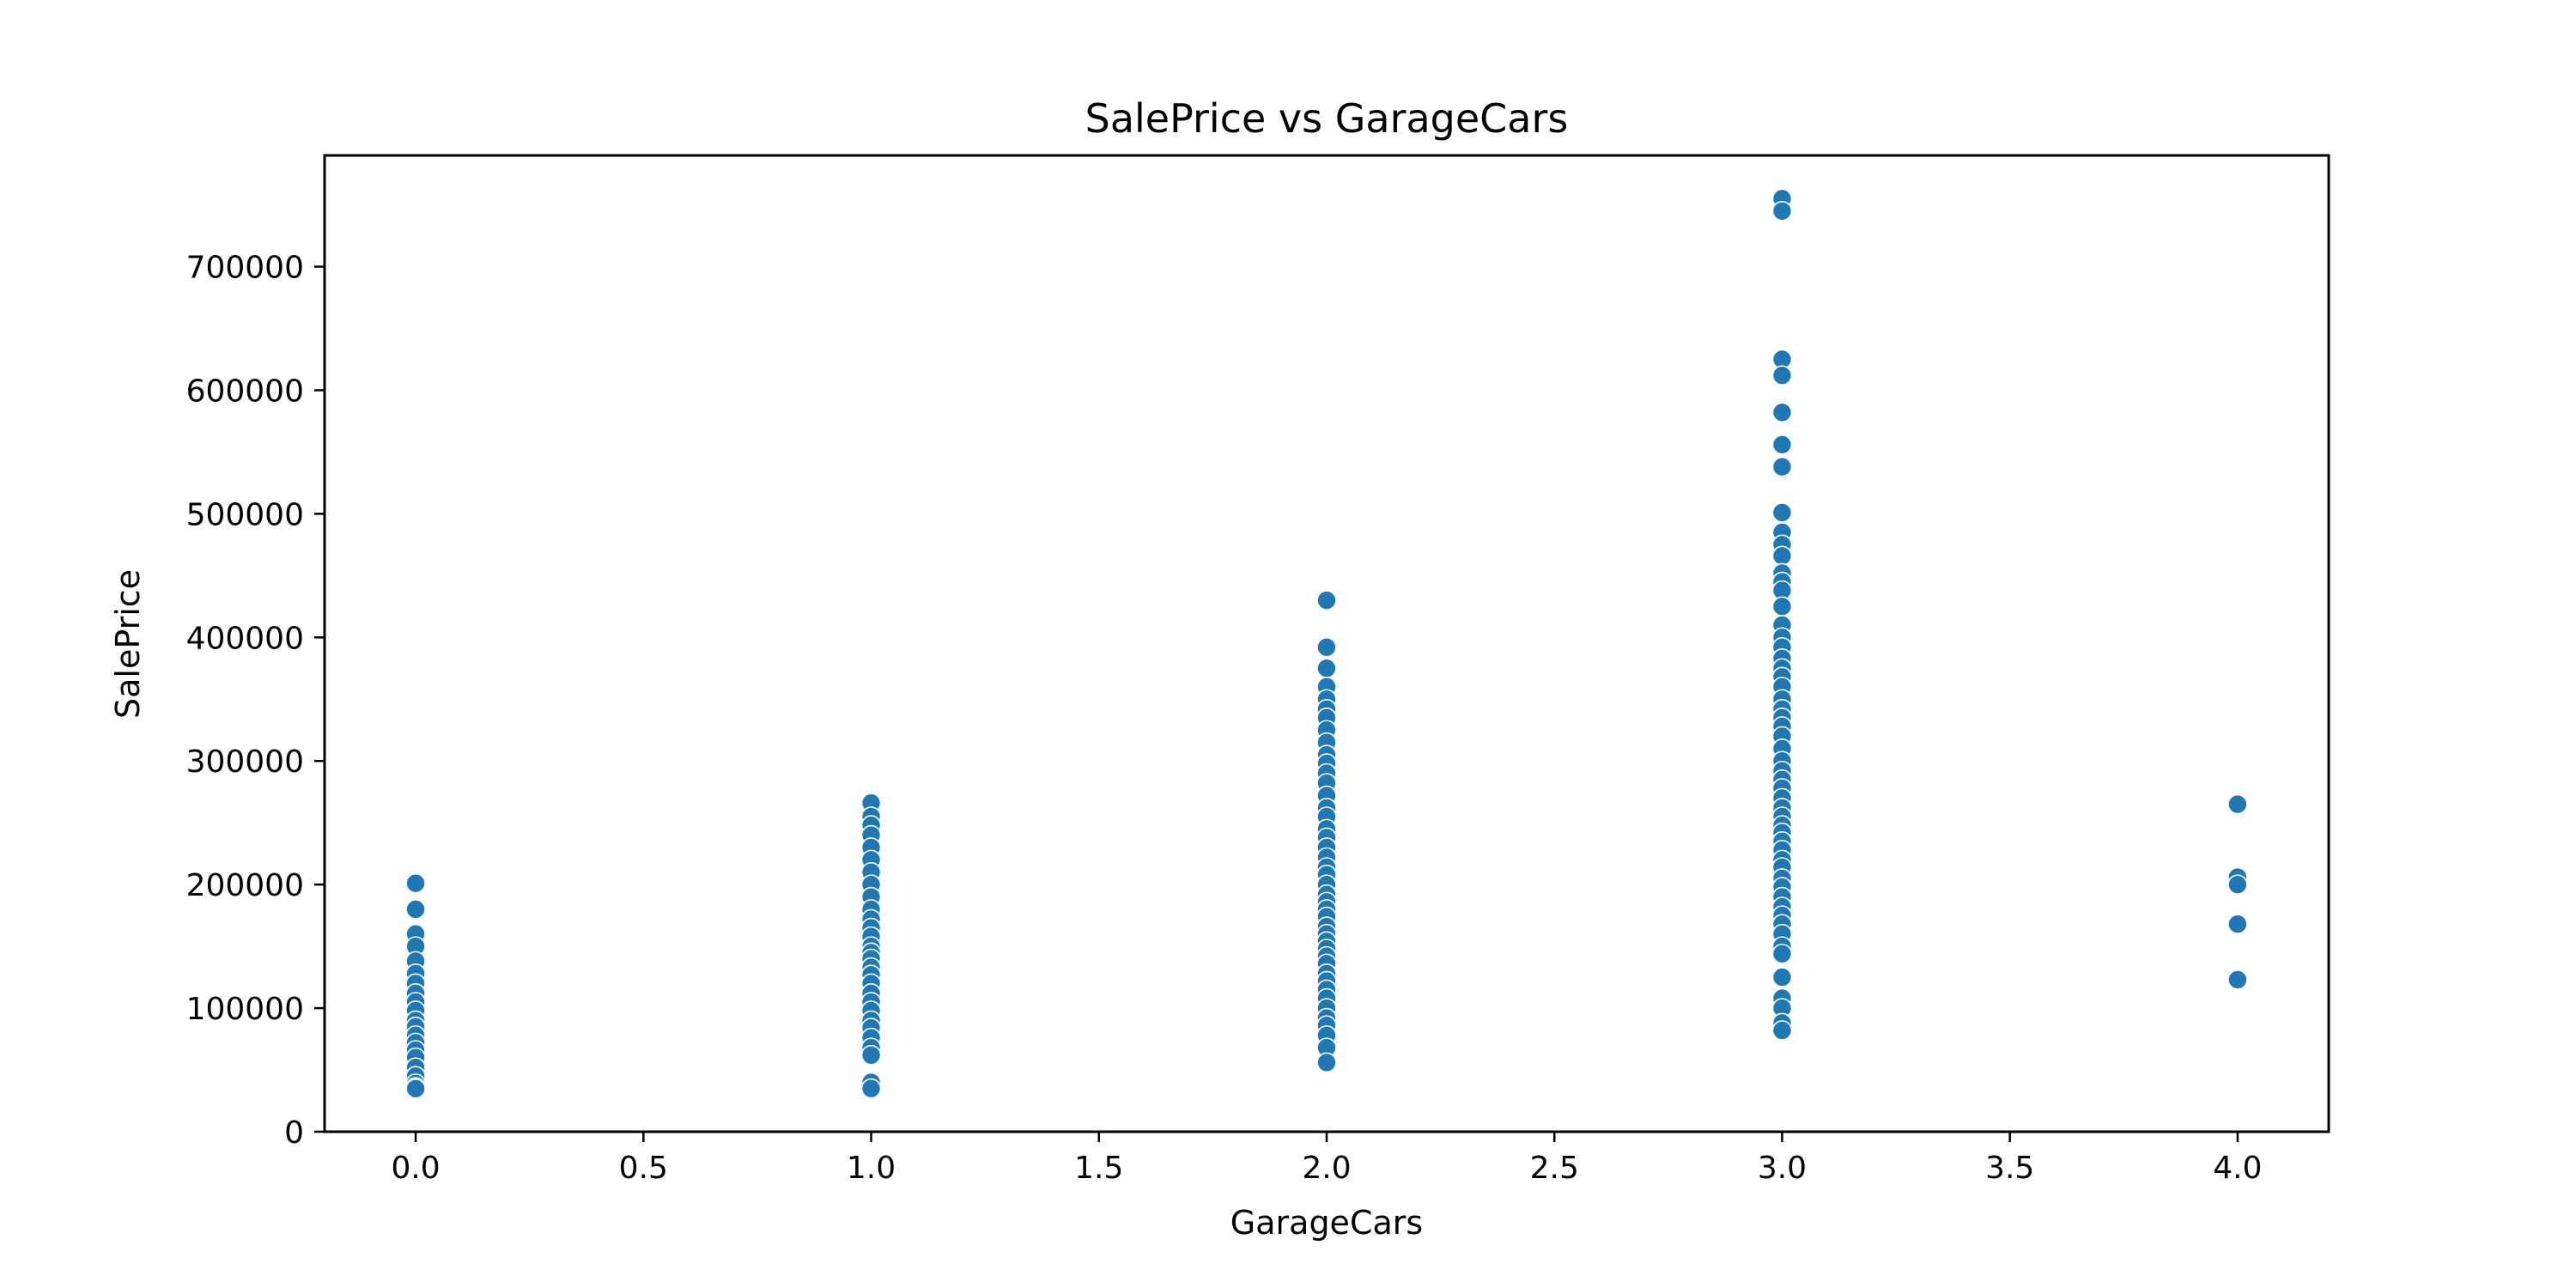  What do you see at coordinates (128, 644) in the screenshot?
I see `y-axis-label: SalePrice` at bounding box center [128, 644].